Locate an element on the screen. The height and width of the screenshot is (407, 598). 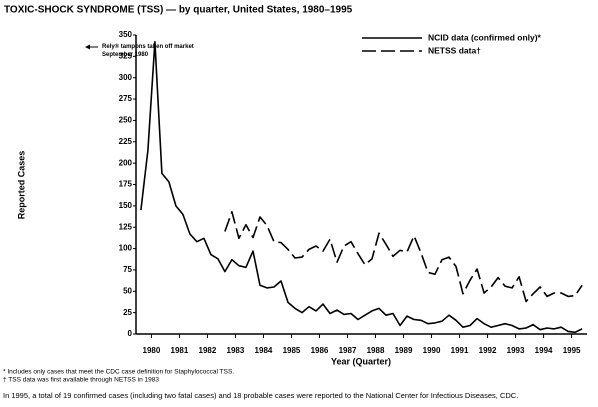
x-axis-label: Year (Quarter) is located at coordinates (361, 361).